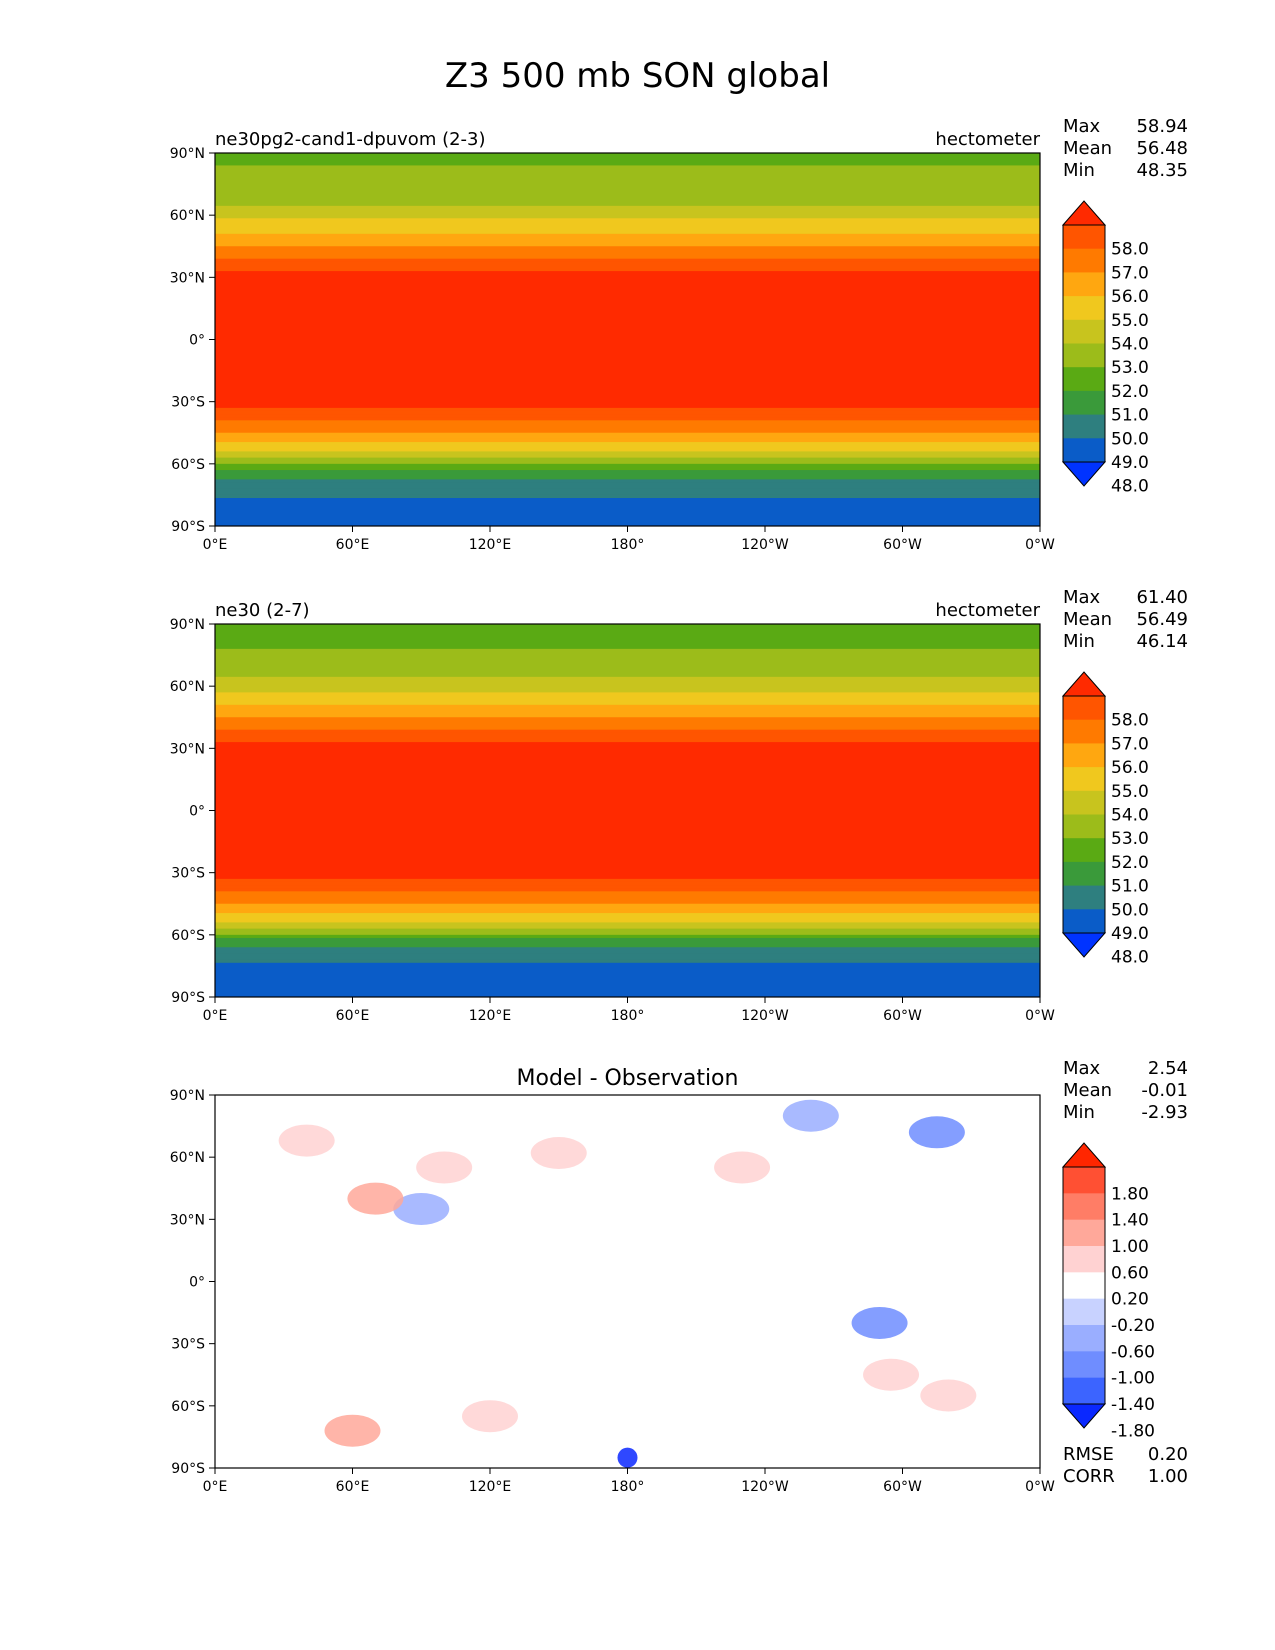  I want to click on colorbar-tick-label: 49.0, so click(1130, 934).